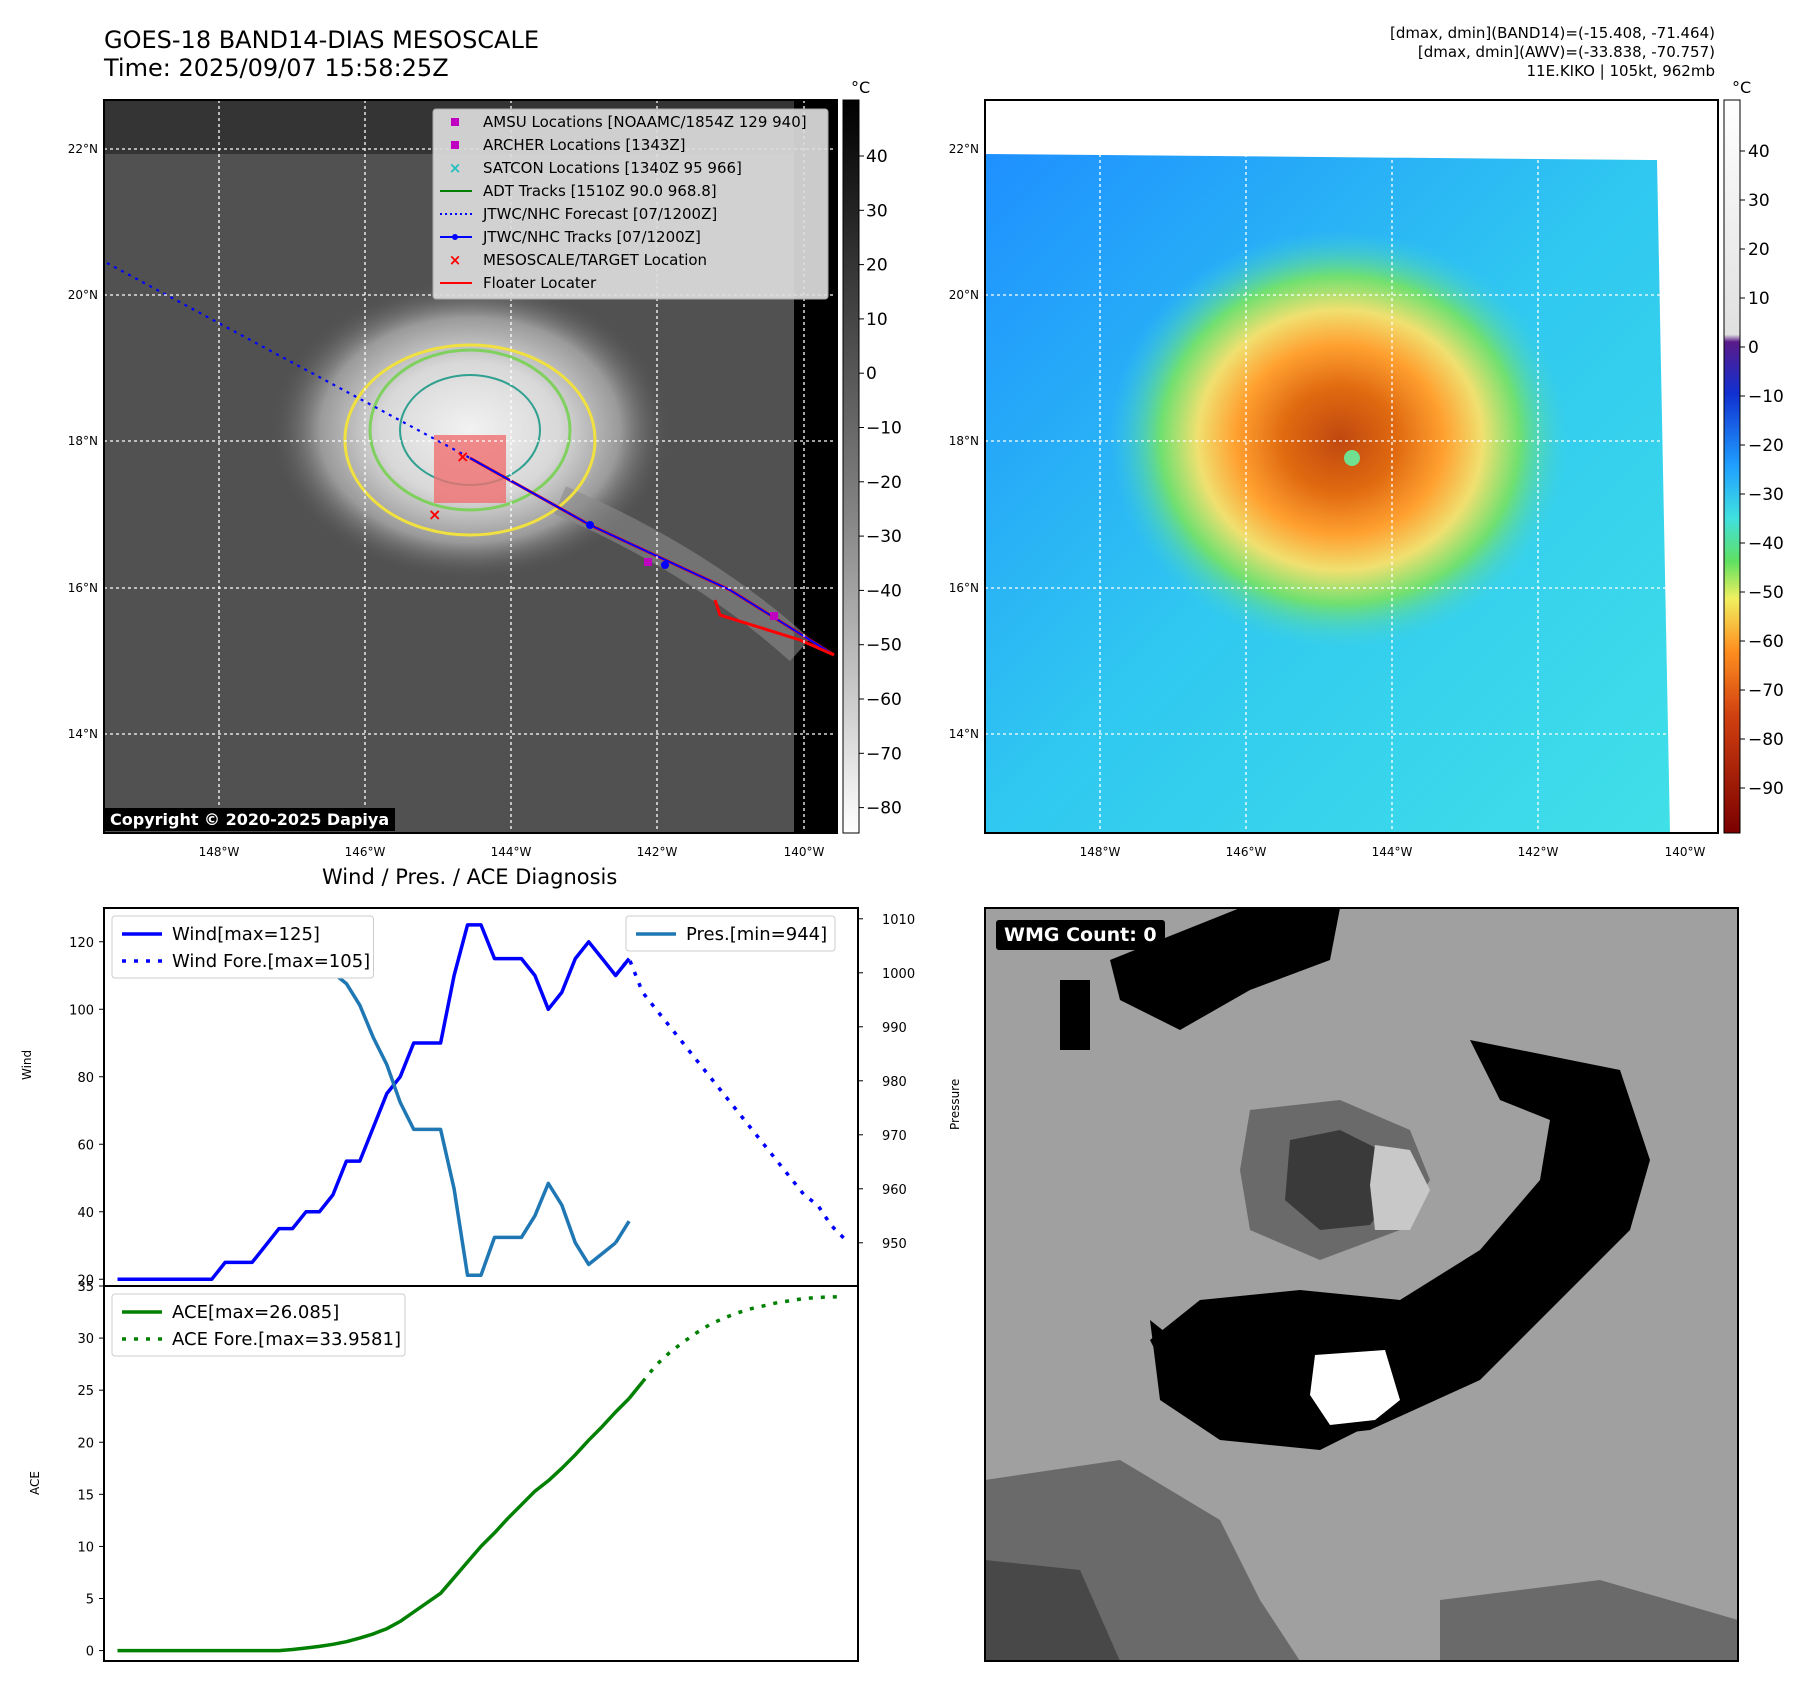 The width and height of the screenshot is (1797, 1690). Describe the element at coordinates (85, 1547) in the screenshot. I see `ace-ytick: 10` at that location.